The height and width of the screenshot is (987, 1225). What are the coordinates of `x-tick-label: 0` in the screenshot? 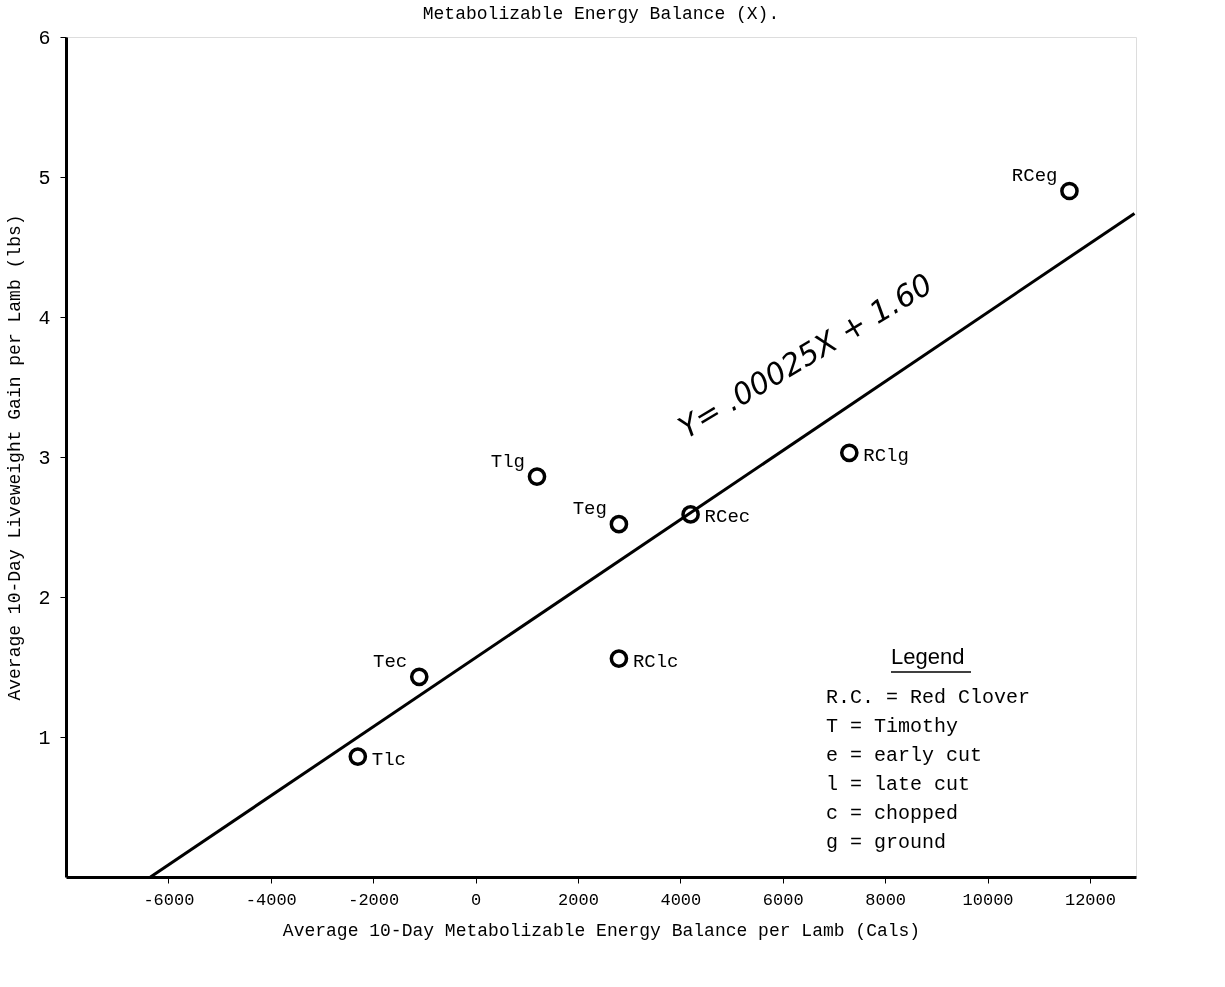 It's located at (476, 900).